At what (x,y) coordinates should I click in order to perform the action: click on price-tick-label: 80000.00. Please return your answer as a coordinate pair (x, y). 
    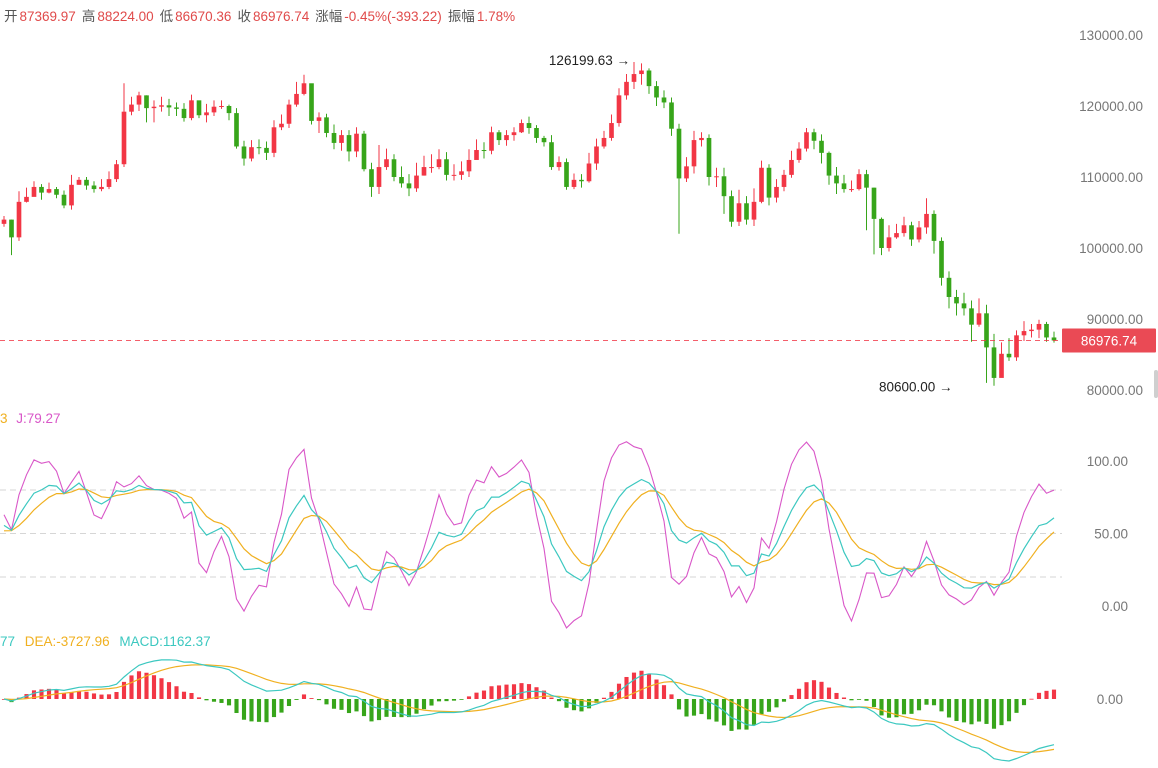
    Looking at the image, I should click on (1115, 390).